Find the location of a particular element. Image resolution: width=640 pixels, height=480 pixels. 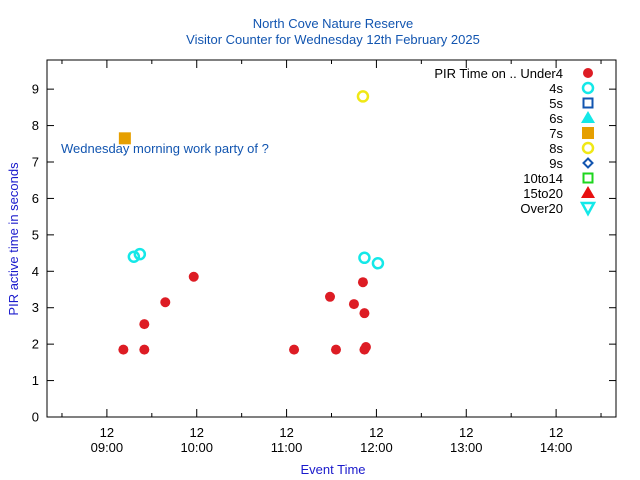

x-tick-label-time: 11:00 is located at coordinates (287, 447).